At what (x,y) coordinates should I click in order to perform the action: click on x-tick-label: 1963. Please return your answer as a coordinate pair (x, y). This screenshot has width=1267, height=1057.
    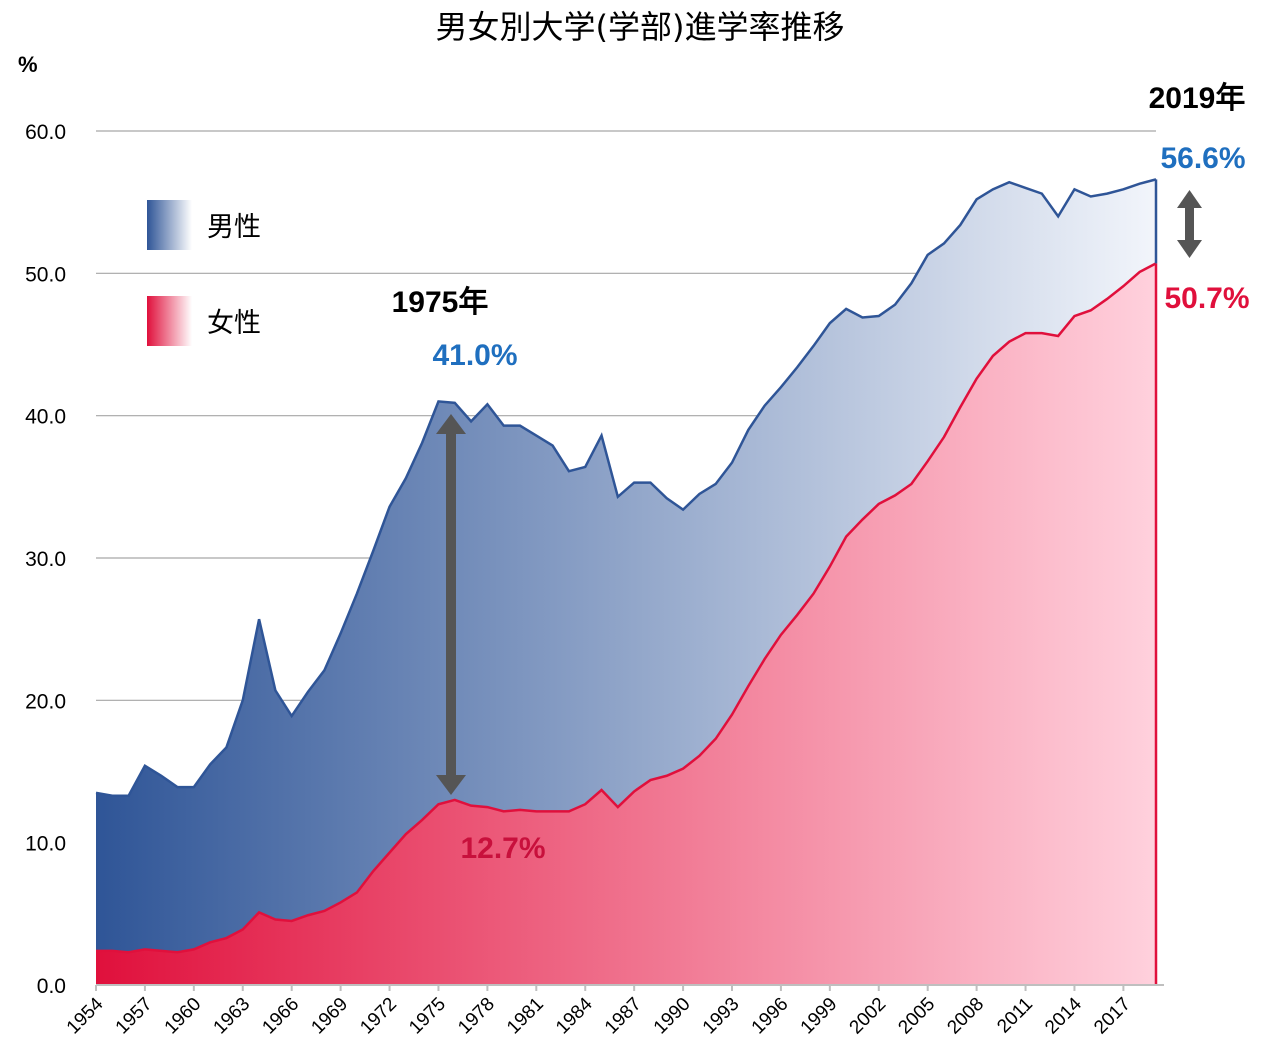
    Looking at the image, I should click on (232, 1016).